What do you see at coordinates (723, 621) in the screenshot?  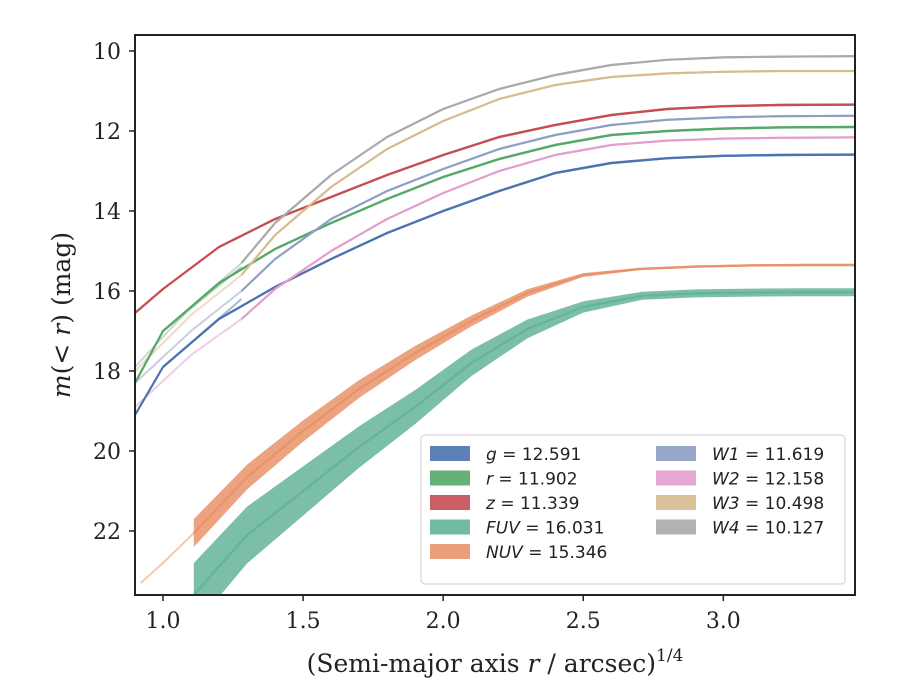 I see `x-tick-label: 3.0` at bounding box center [723, 621].